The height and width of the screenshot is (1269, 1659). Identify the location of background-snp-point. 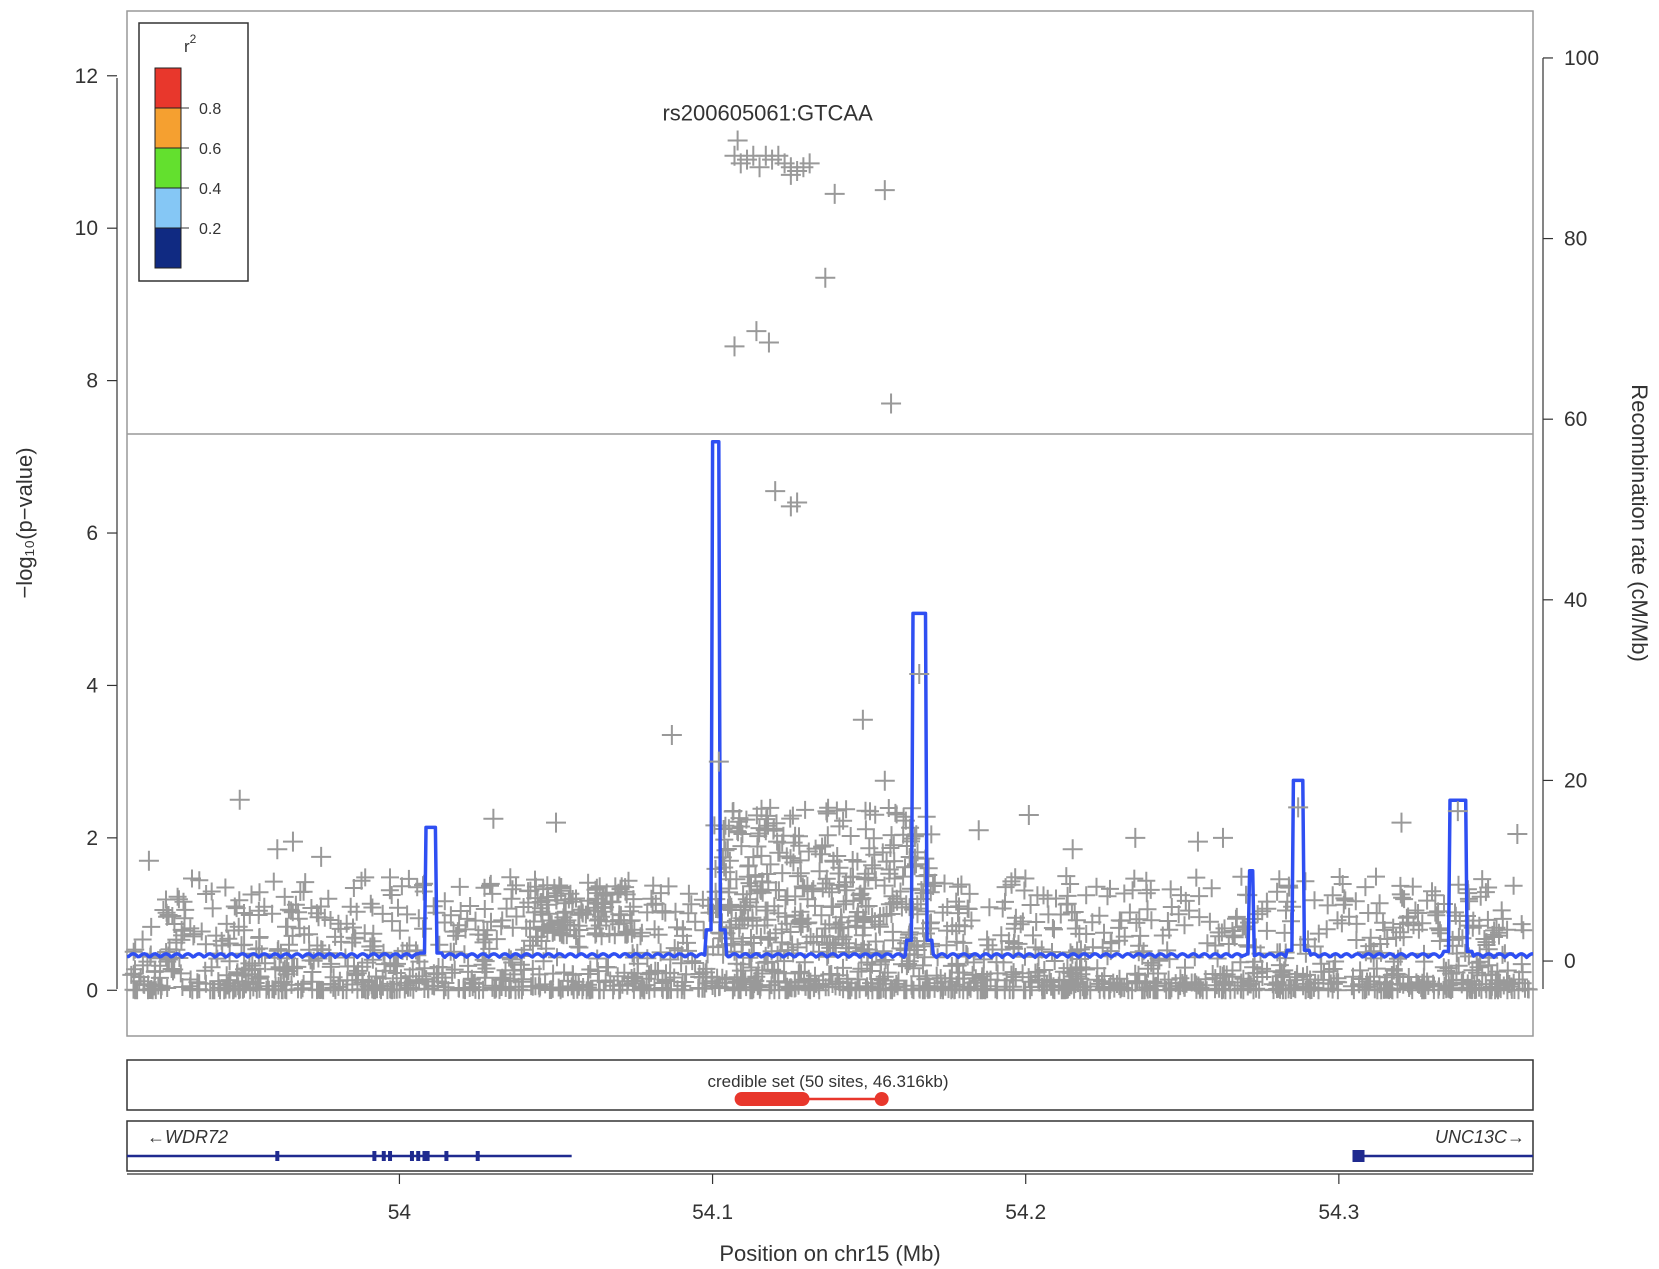
(830, 899).